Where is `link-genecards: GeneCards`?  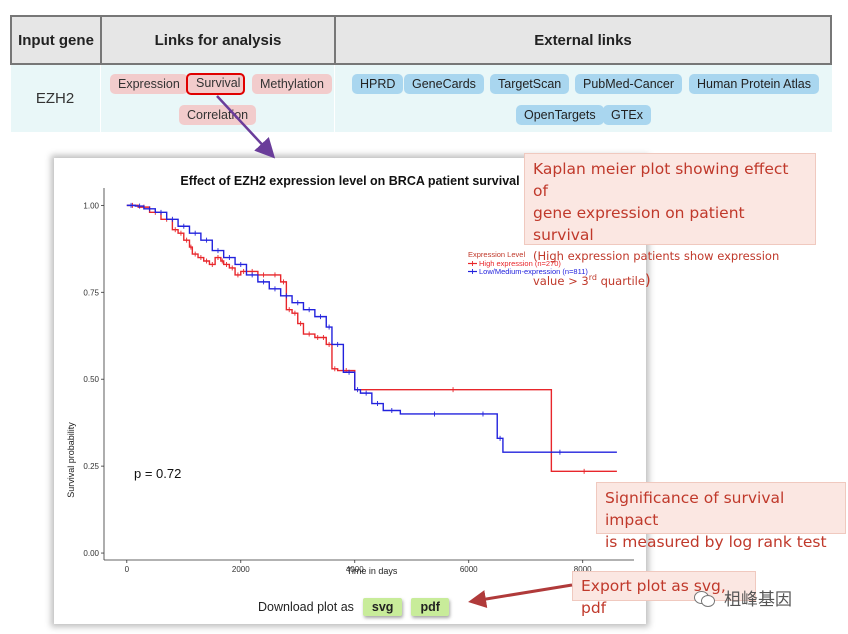 link-genecards: GeneCards is located at coordinates (444, 84).